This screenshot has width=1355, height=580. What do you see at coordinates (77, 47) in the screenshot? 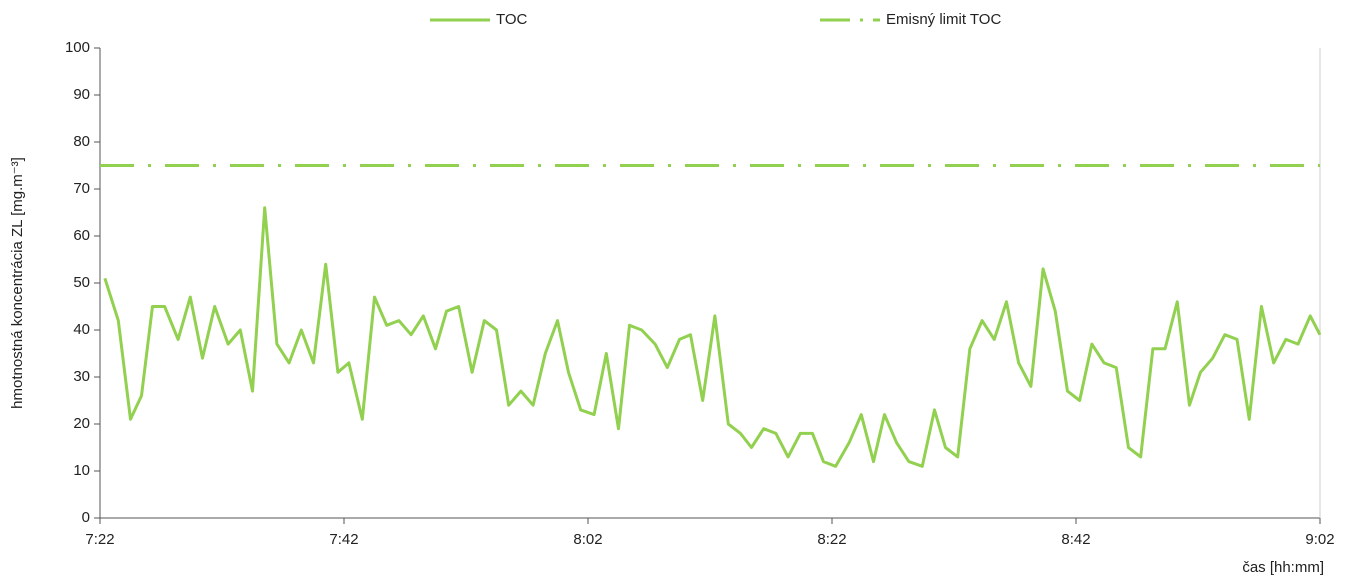
I see `y-tick-label: 100` at bounding box center [77, 47].